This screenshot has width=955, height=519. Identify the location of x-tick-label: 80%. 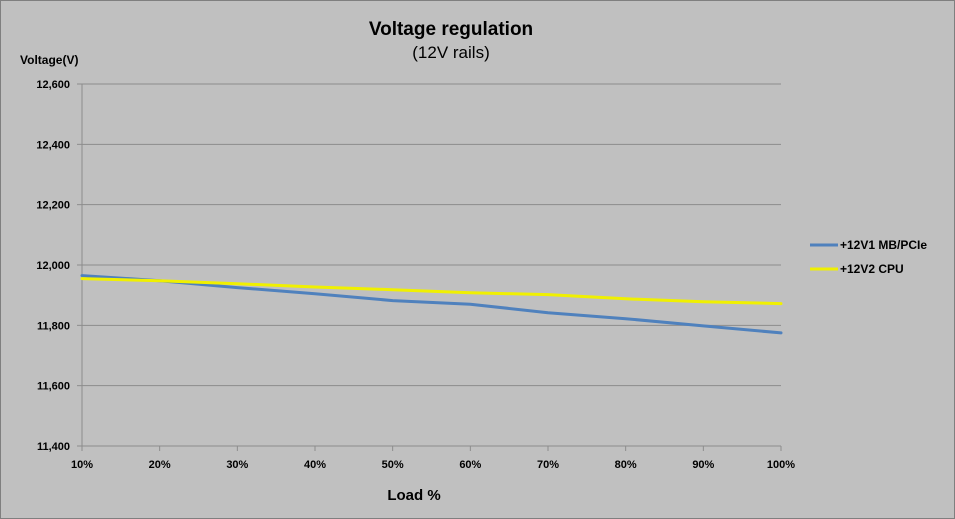
(626, 465).